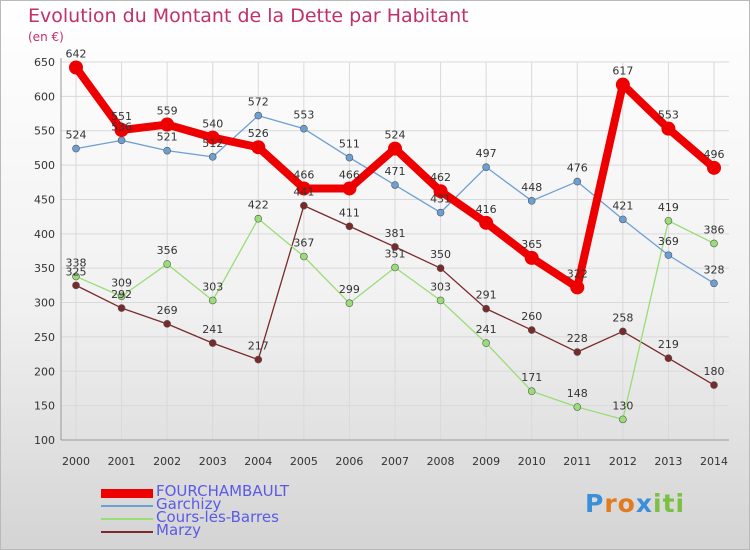 The width and height of the screenshot is (750, 550). Describe the element at coordinates (44, 440) in the screenshot. I see `y-tick-label-100: 100` at that location.